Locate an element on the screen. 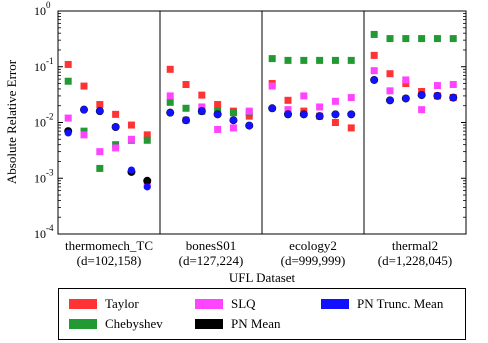  legend-item-pn-trunc-mean: PN Trunc. Mean is located at coordinates (382, 304).